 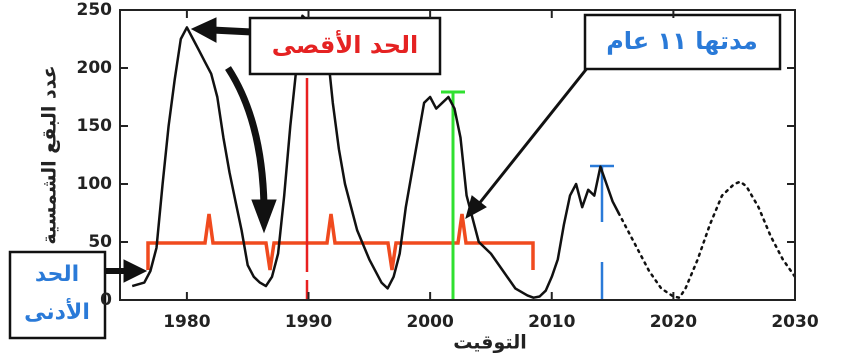 I want to click on y-tick-label: 50, so click(x=100, y=242).